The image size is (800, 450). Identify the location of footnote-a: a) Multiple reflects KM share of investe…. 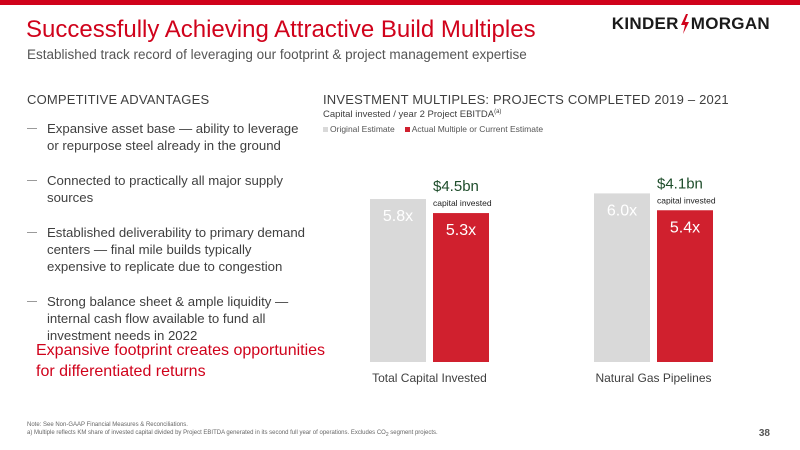
(232, 434).